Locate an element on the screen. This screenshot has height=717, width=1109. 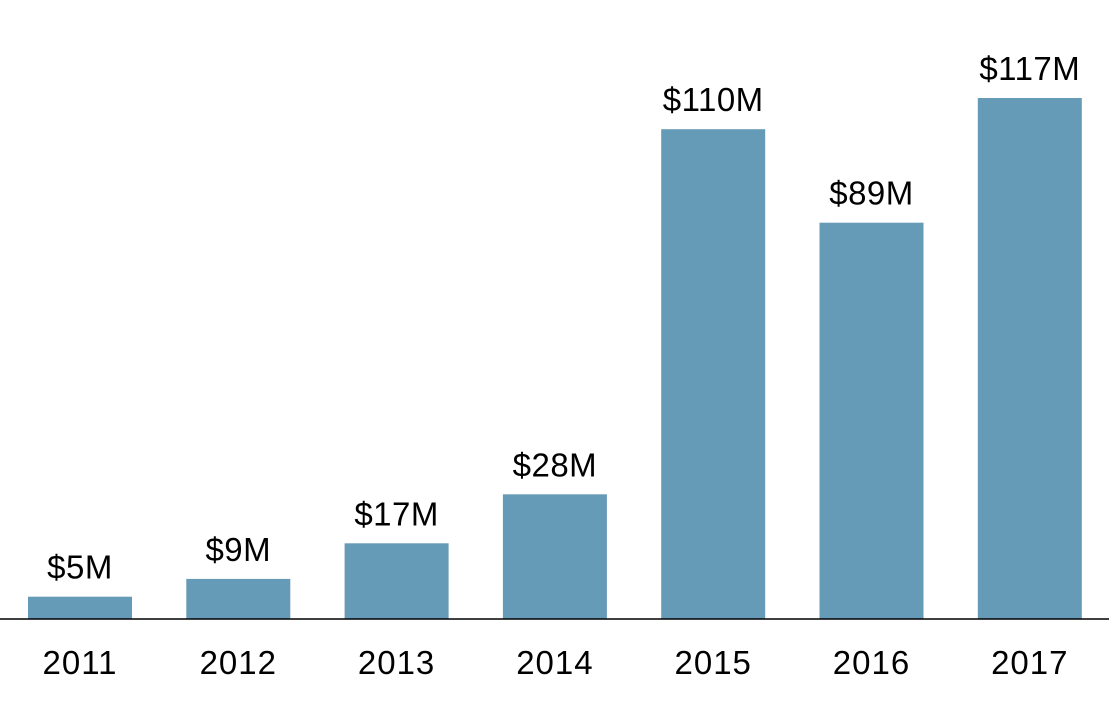
value-label-2012: $9M is located at coordinates (238, 549).